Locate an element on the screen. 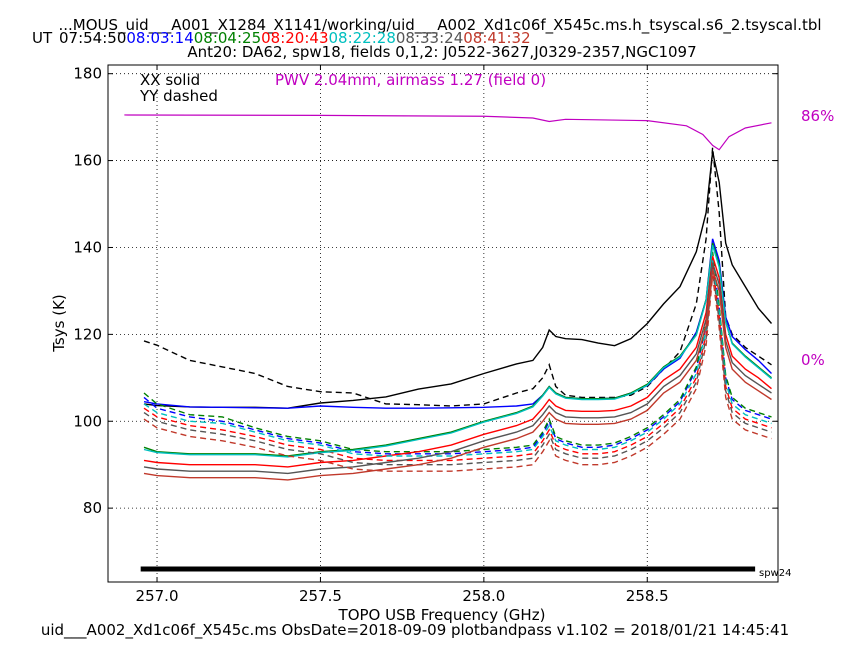 This screenshot has height=648, width=864. scan-time-3: 08:20:43 is located at coordinates (294, 38).